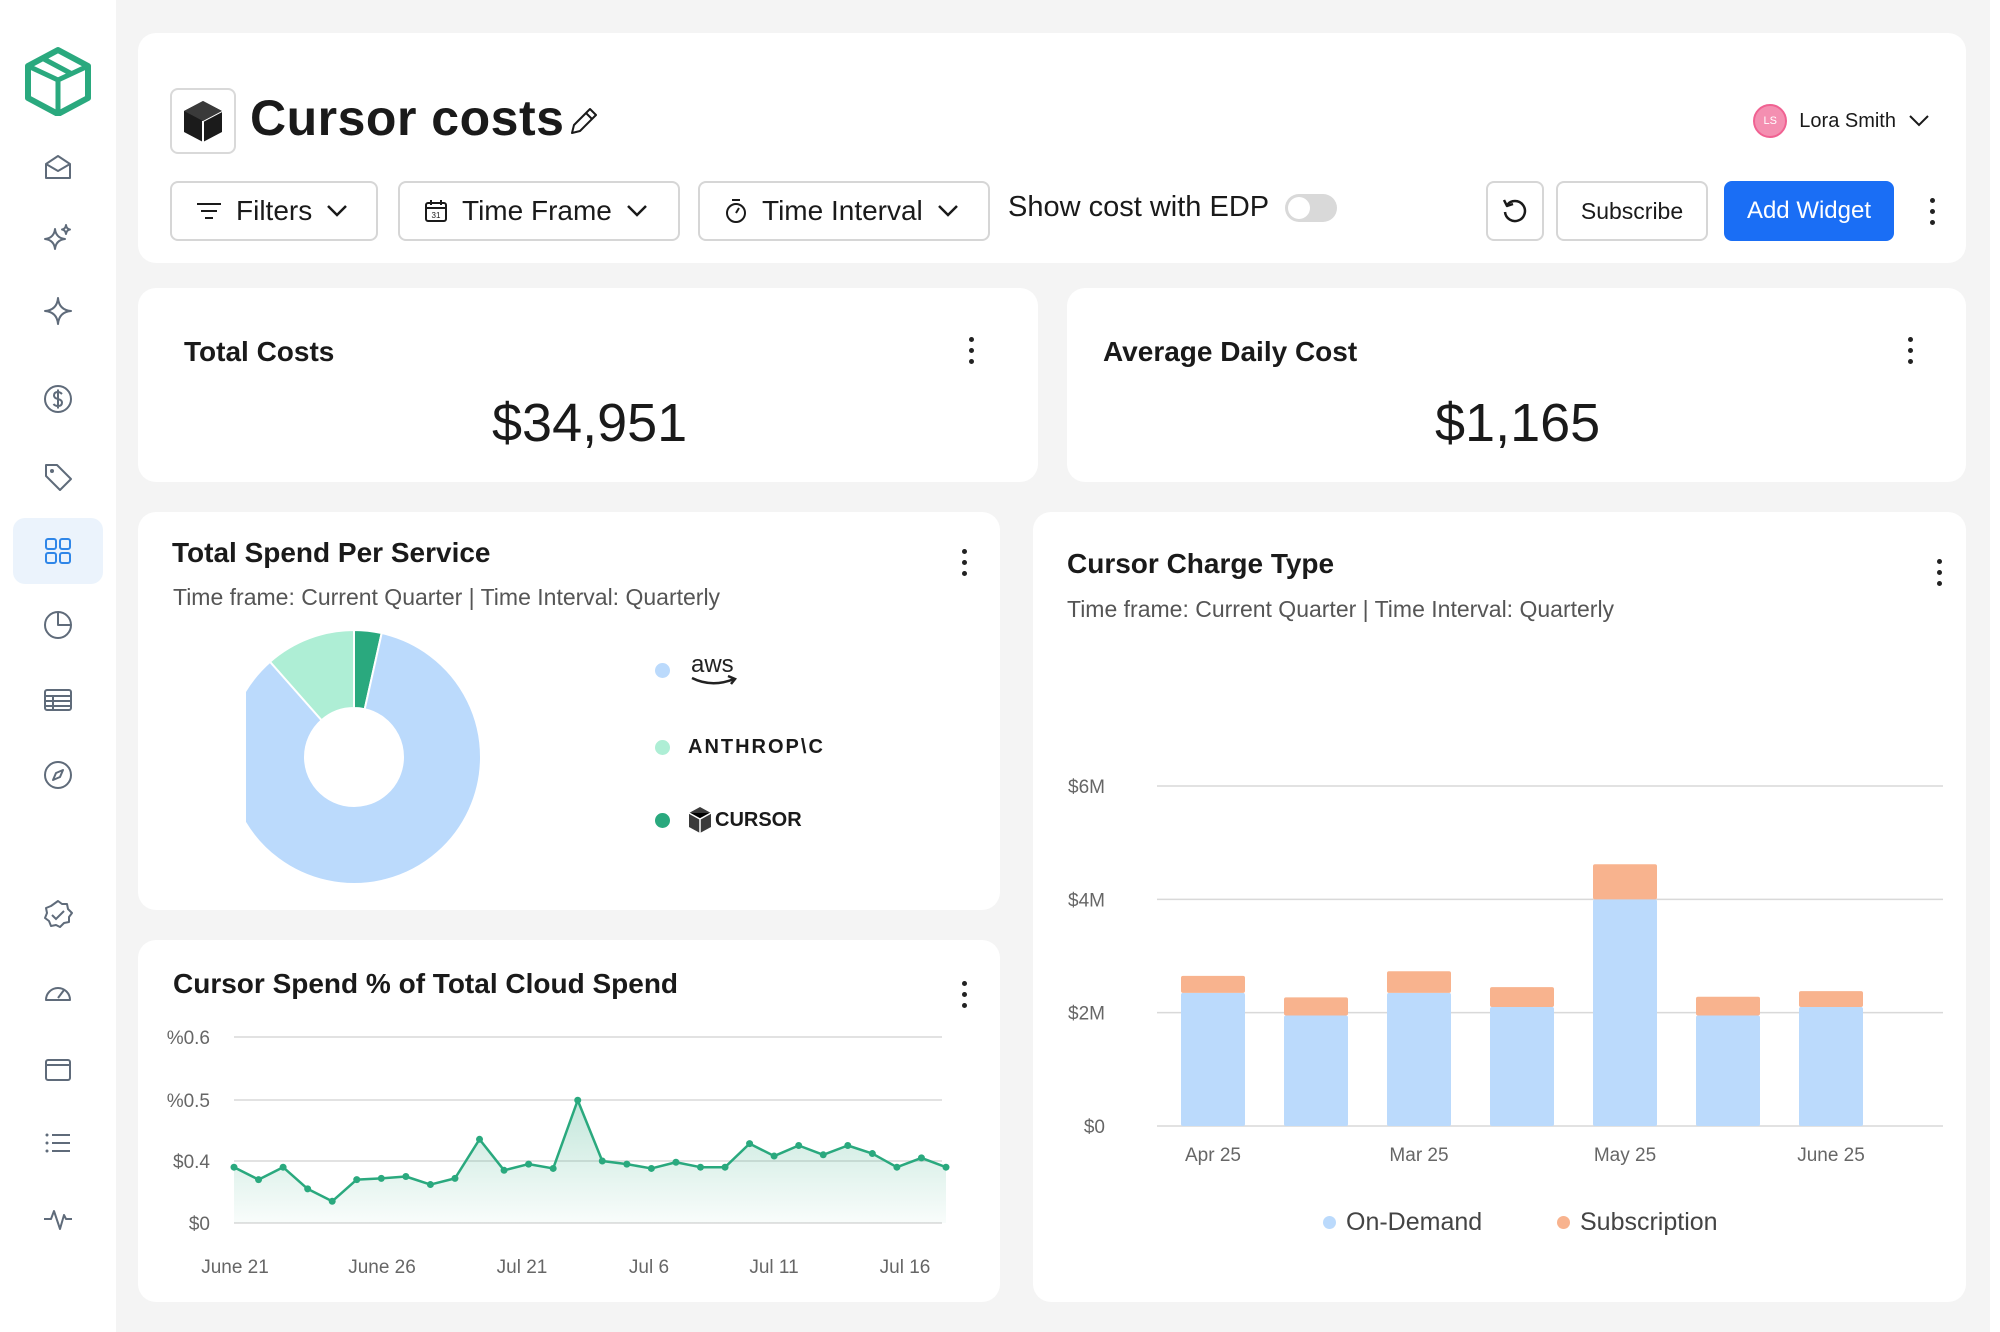 The image size is (2000, 1332). Describe the element at coordinates (191, 1162) in the screenshot. I see `y-tick-label: $0.4` at that location.